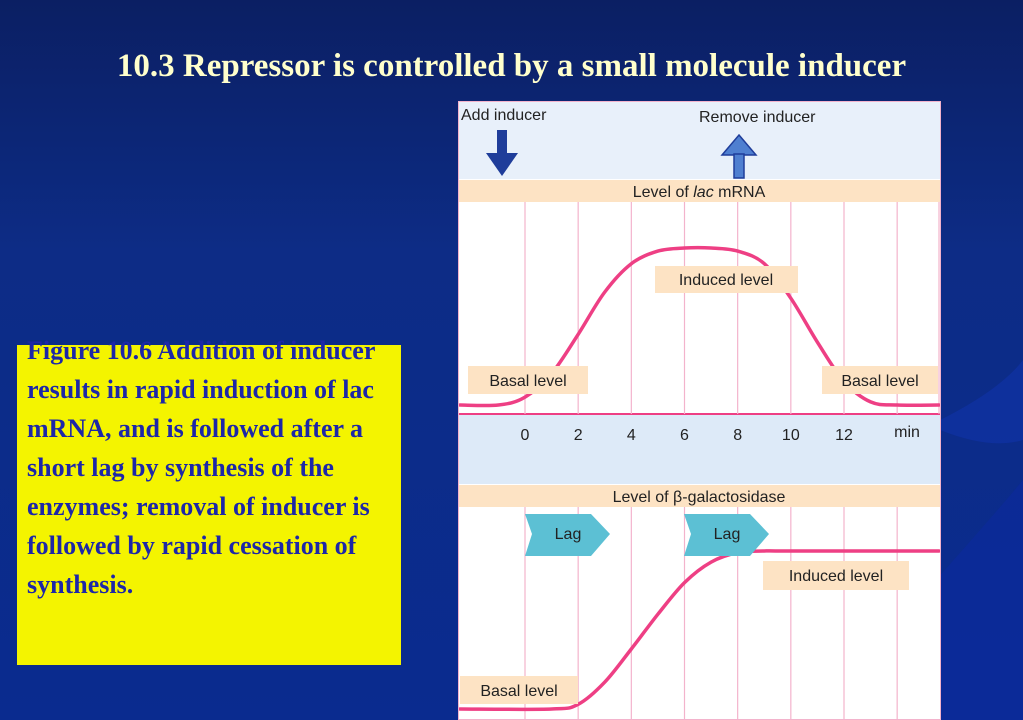 The image size is (1023, 720). I want to click on galactosidase-title-band, so click(699, 496).